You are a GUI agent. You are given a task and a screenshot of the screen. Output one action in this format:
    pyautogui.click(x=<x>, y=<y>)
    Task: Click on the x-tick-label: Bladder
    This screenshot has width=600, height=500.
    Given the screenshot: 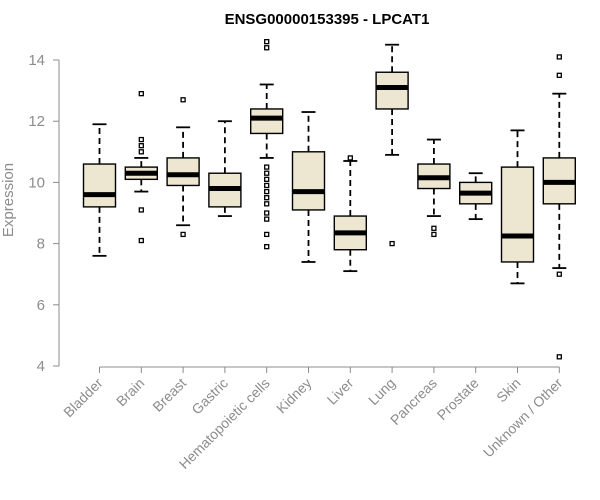 What is the action you would take?
    pyautogui.click(x=83, y=398)
    